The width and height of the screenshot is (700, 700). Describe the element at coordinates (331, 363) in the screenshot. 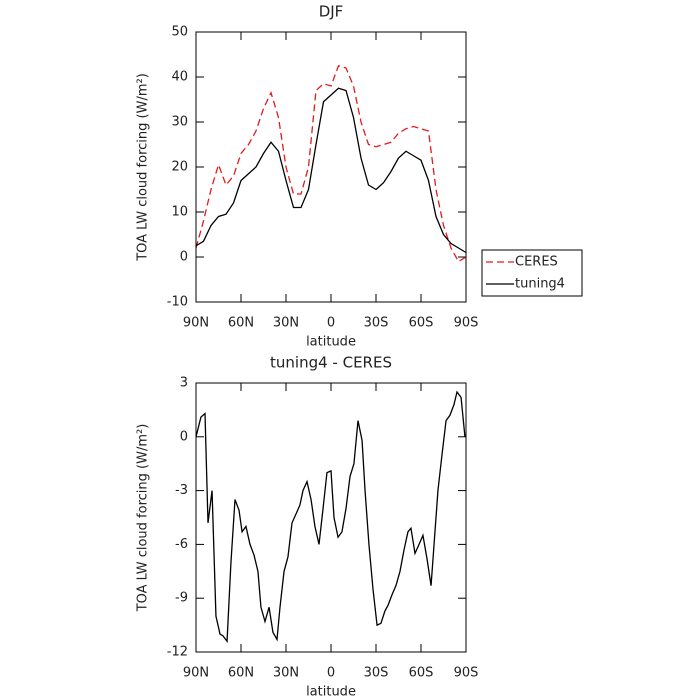

I see `chart-title: tuning4 - CERES` at that location.